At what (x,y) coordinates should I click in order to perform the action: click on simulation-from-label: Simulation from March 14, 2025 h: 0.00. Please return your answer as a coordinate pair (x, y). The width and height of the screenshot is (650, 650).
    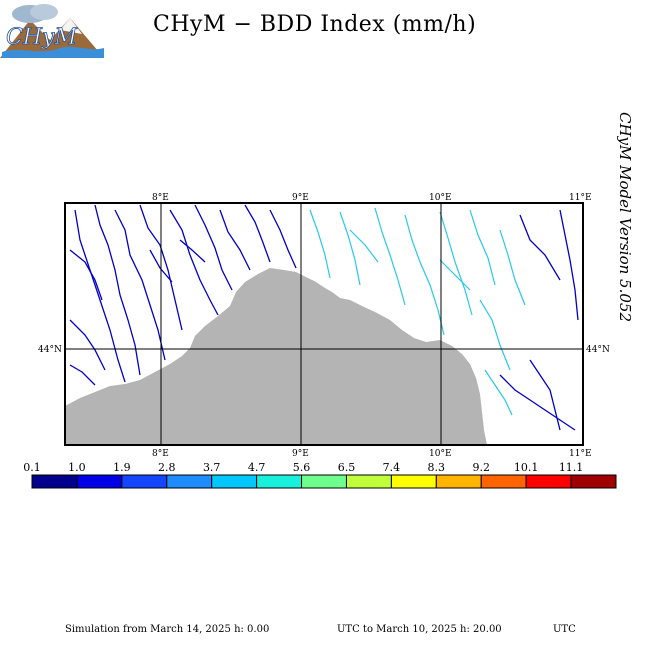
    Looking at the image, I should click on (167, 629).